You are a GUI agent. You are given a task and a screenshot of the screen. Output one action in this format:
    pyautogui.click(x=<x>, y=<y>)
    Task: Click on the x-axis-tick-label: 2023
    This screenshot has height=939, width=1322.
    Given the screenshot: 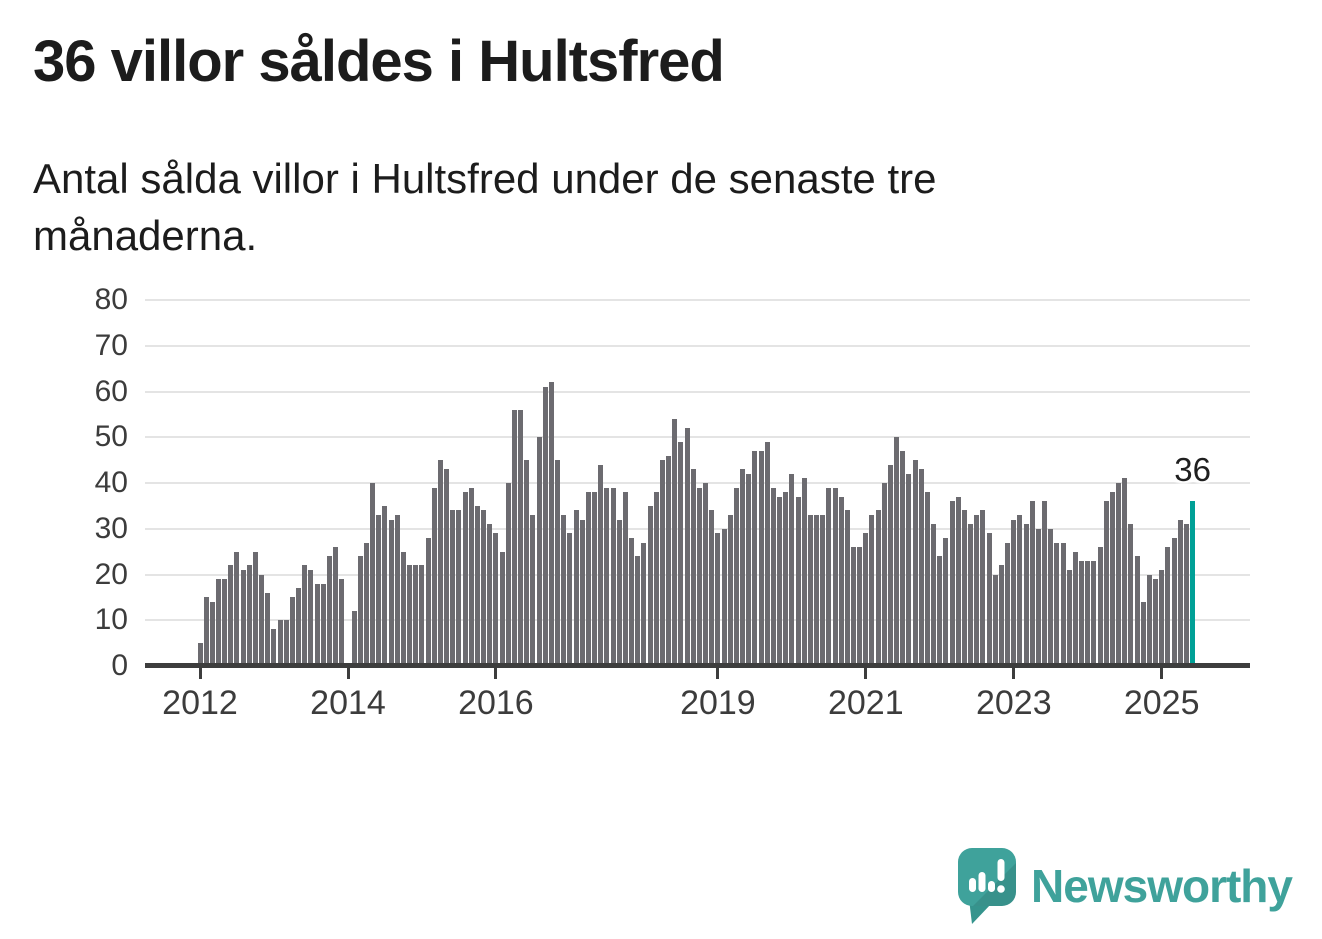 What is the action you would take?
    pyautogui.click(x=1013, y=703)
    